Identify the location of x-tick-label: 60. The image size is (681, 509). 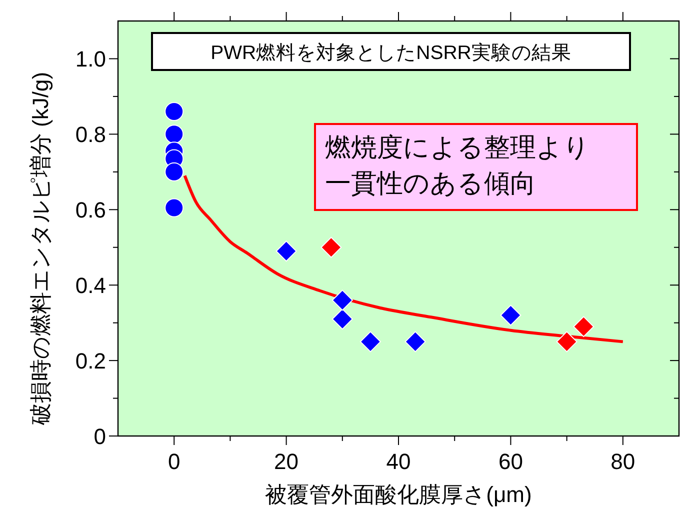
(510, 461).